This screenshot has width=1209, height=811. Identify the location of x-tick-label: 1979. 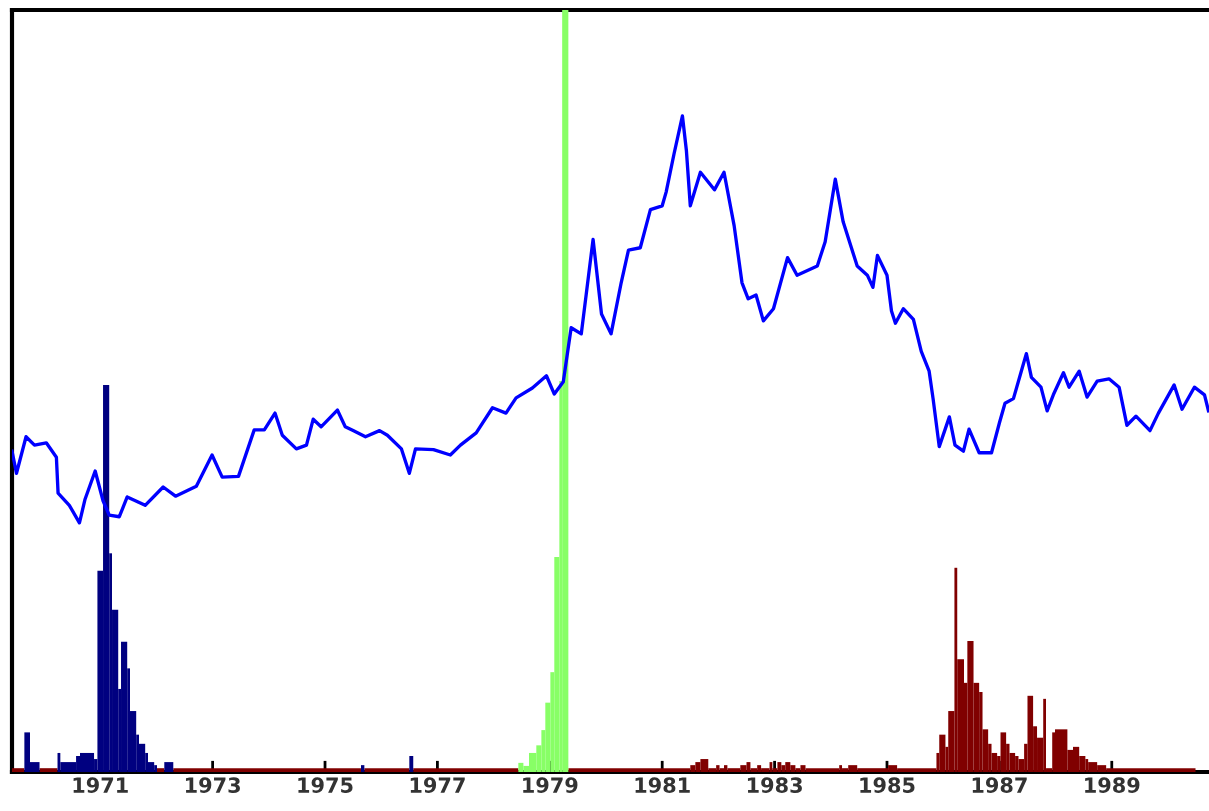
(550, 785).